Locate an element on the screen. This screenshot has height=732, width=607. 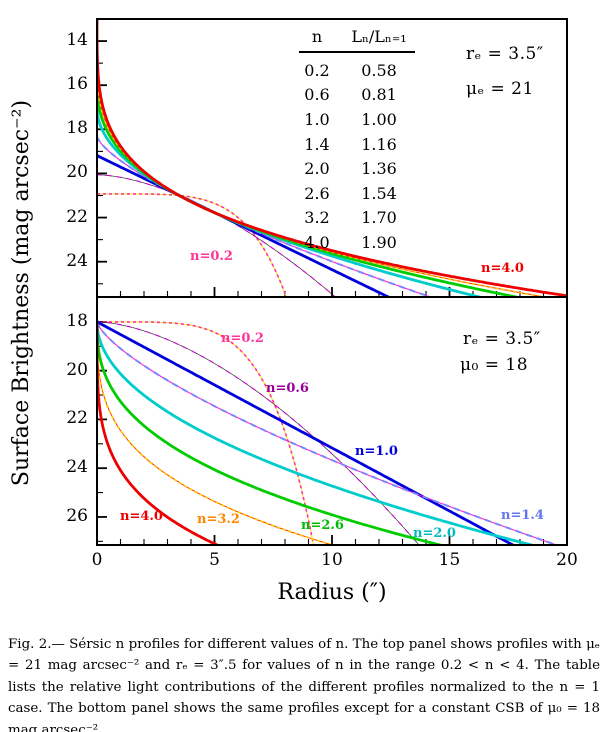
table-cell-n: 0.6 is located at coordinates (317, 95).